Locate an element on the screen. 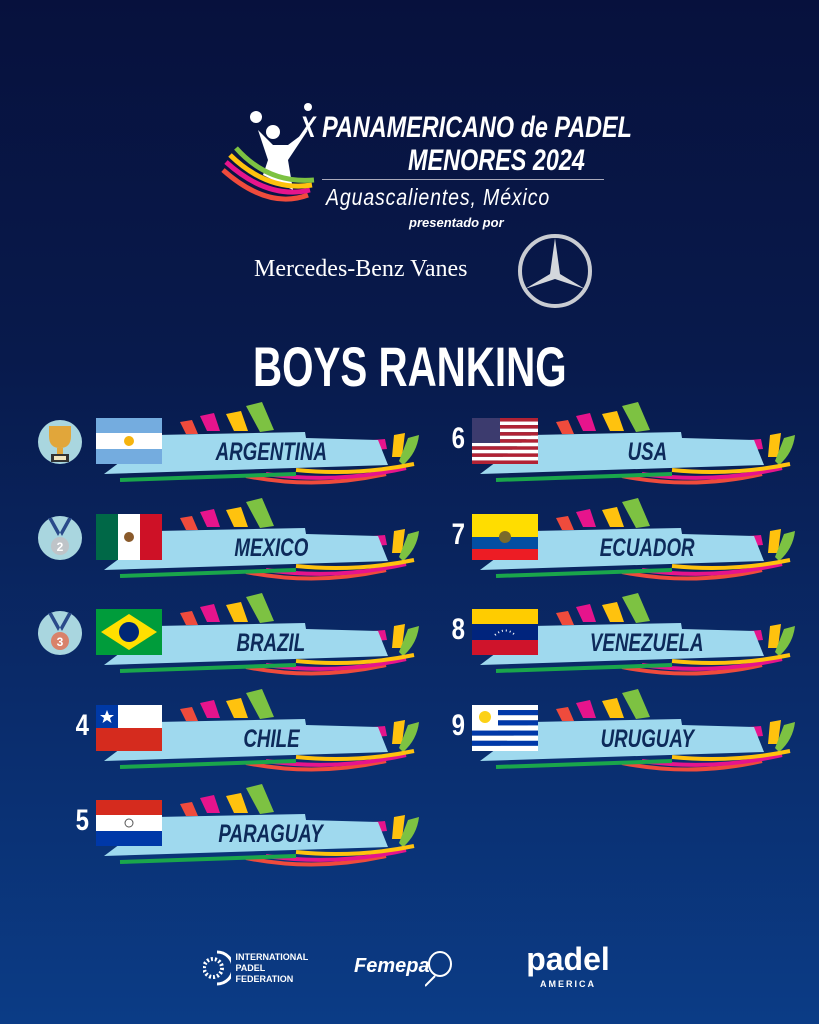  ranking-row: 1ARGENTINA is located at coordinates (227, 445).